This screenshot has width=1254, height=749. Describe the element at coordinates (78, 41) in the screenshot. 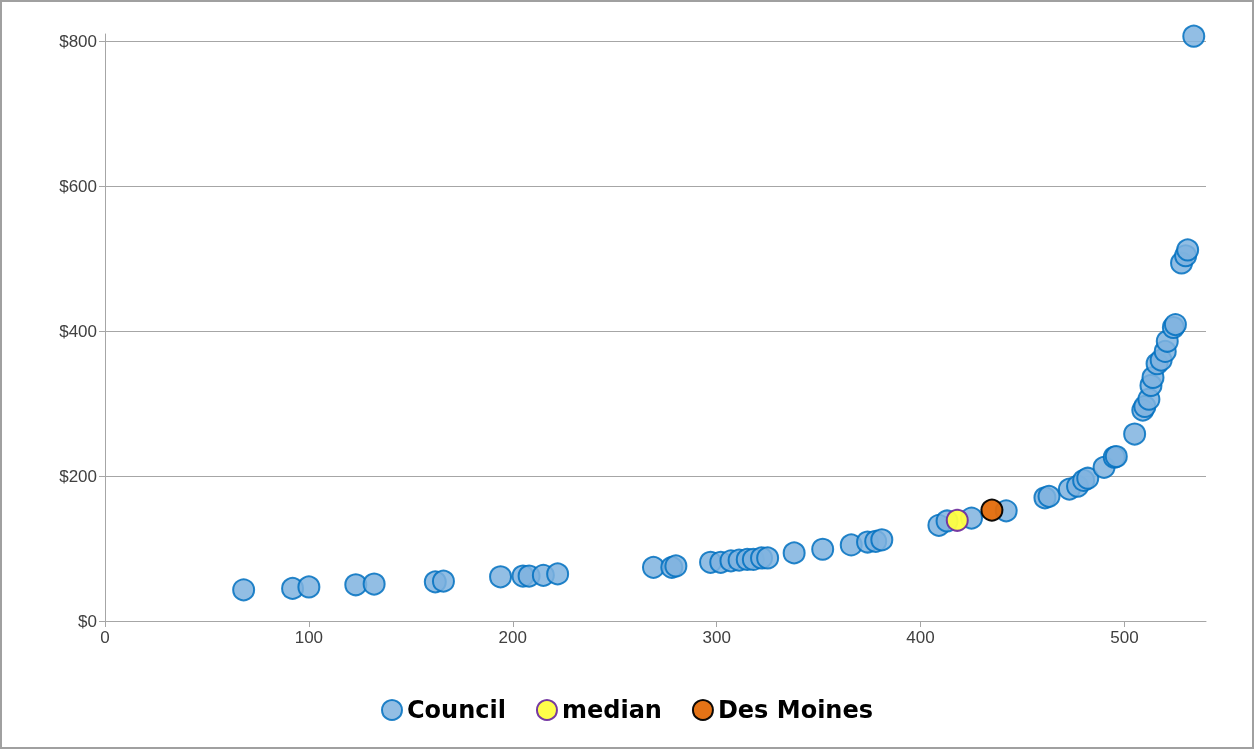

I see `y-tick-label: $800` at that location.